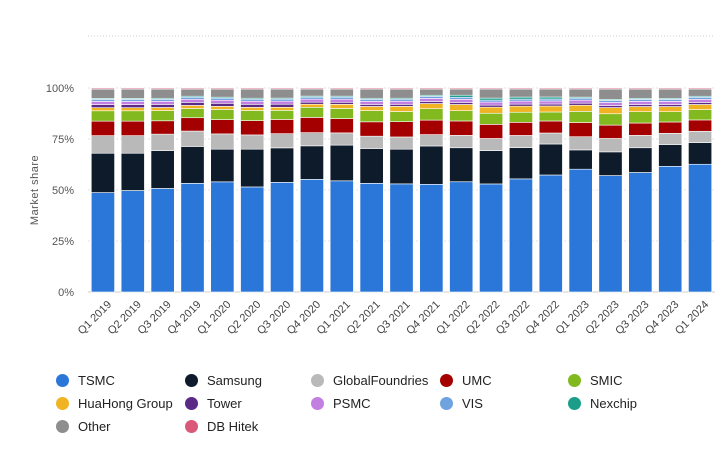 The image size is (726, 466). What do you see at coordinates (213, 403) in the screenshot?
I see `legend-item-tower: Tower` at bounding box center [213, 403].